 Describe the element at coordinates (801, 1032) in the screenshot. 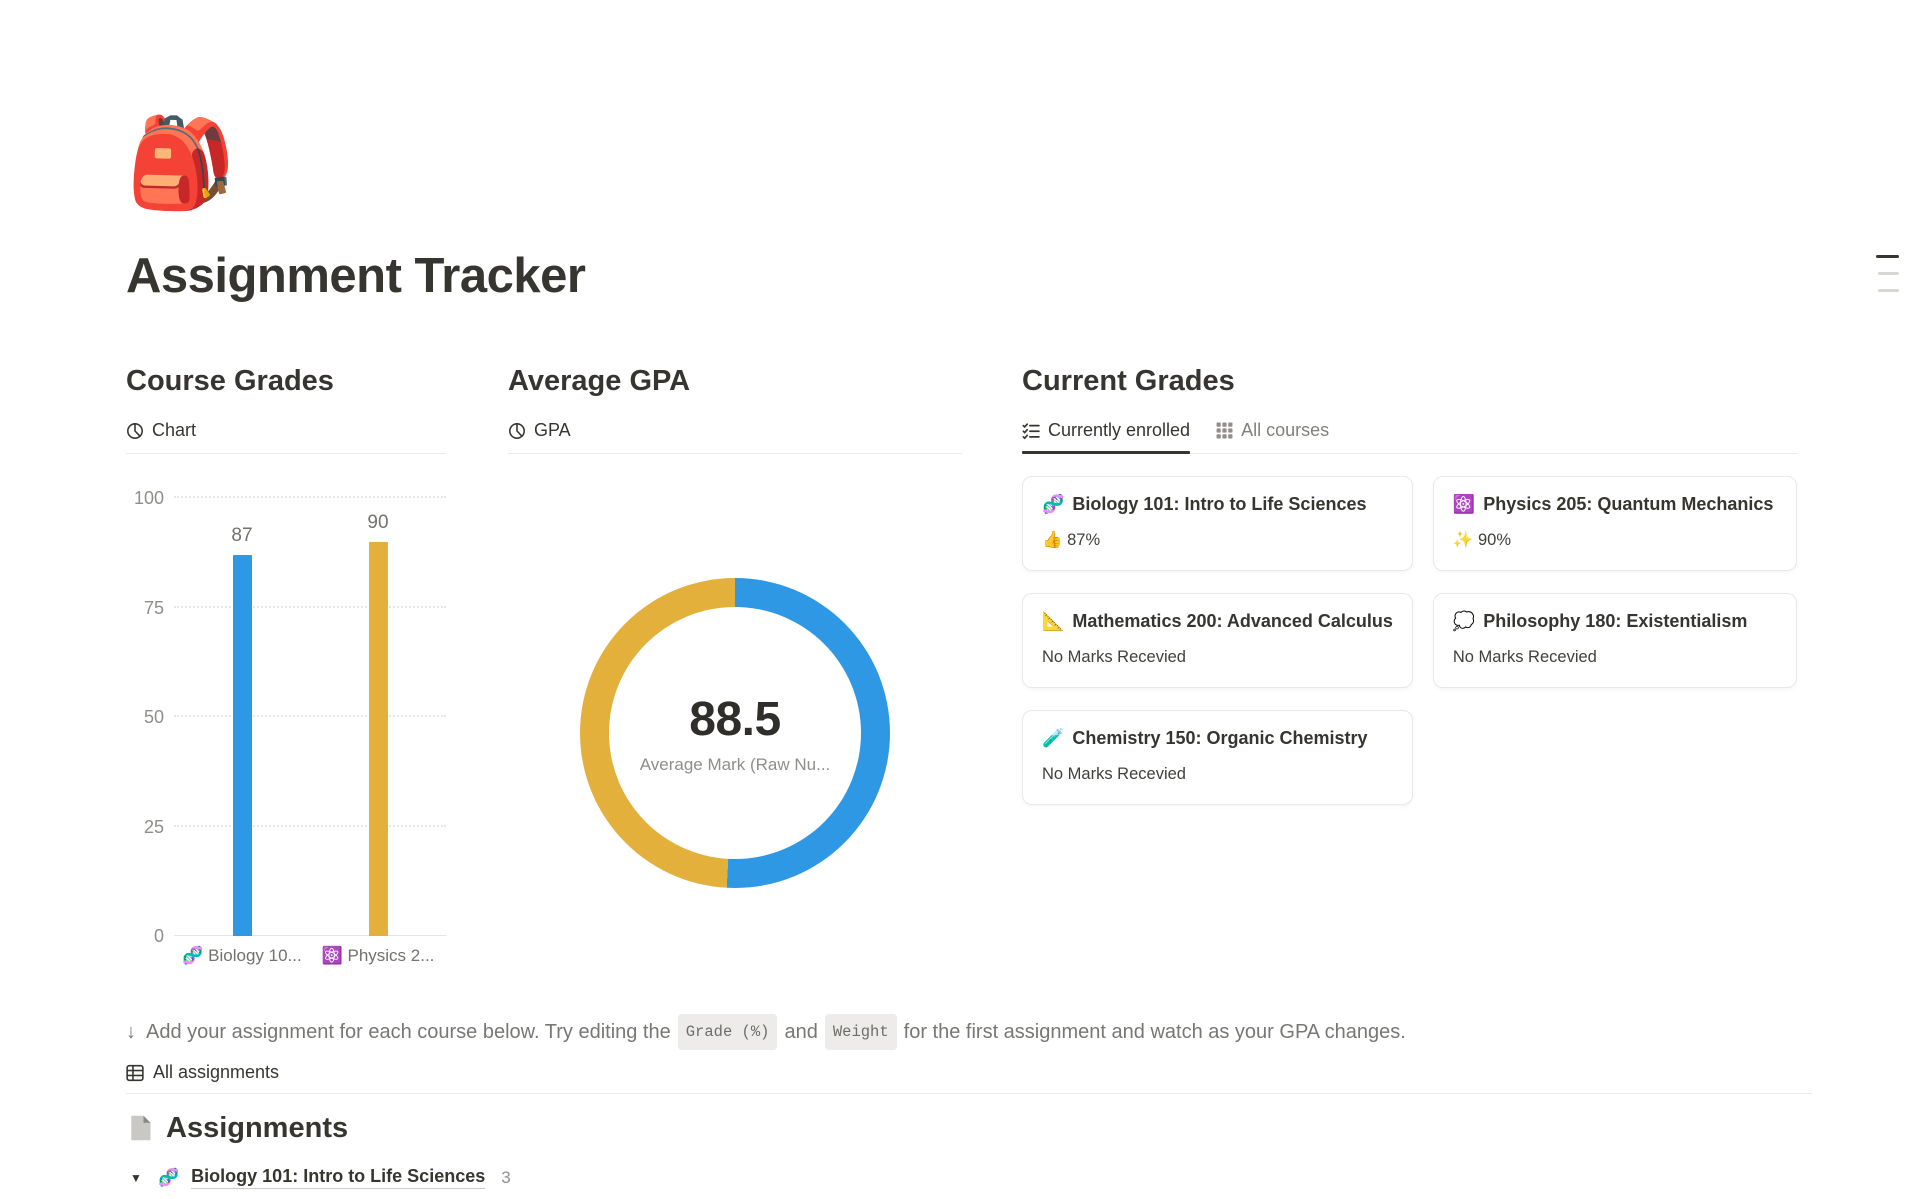

I see `instruction-between: and` at that location.